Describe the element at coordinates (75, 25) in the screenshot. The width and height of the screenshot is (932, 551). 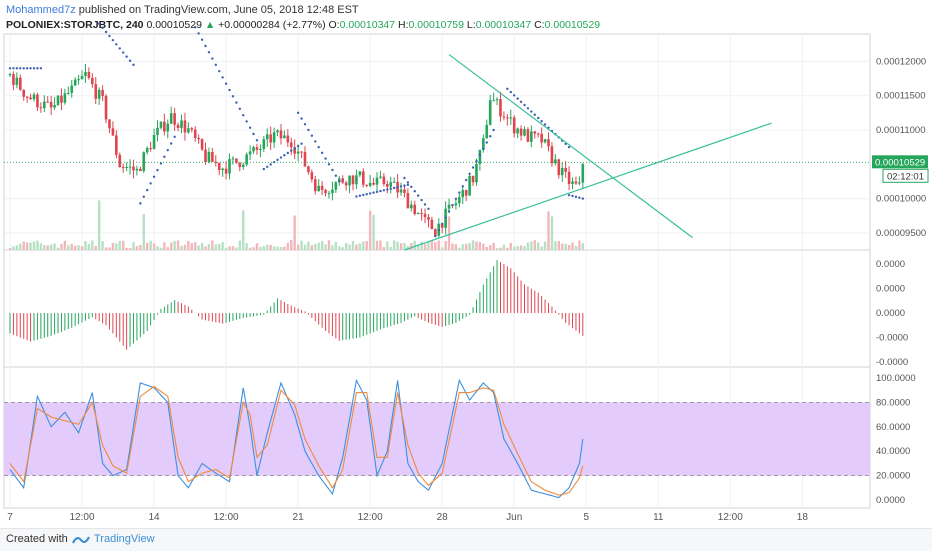
I see `symbol-label: POLONIEX:STORJBTC, 240` at that location.